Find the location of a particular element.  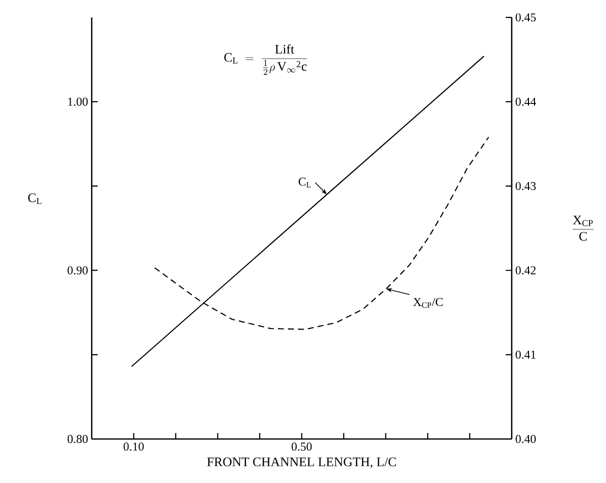

y2-tick-label: 0.44 is located at coordinates (526, 102).